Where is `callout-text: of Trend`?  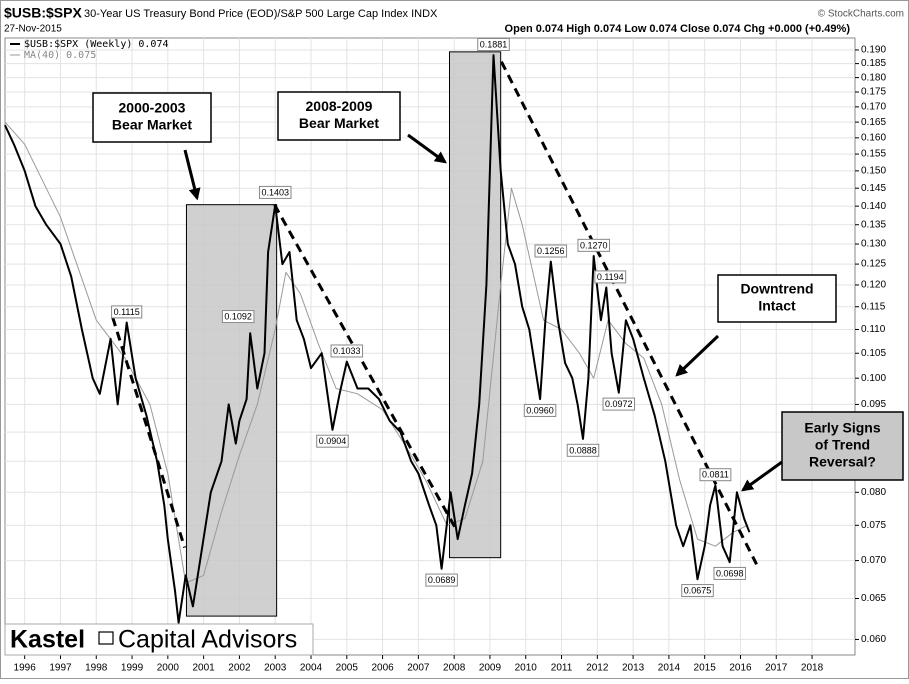 callout-text: of Trend is located at coordinates (842, 445).